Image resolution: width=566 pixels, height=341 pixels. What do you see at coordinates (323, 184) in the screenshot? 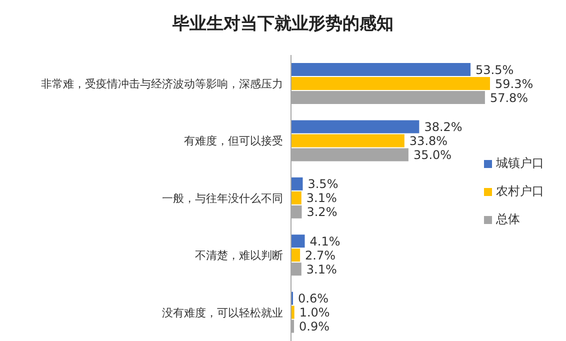
I see `data-label: 3.5%` at bounding box center [323, 184].